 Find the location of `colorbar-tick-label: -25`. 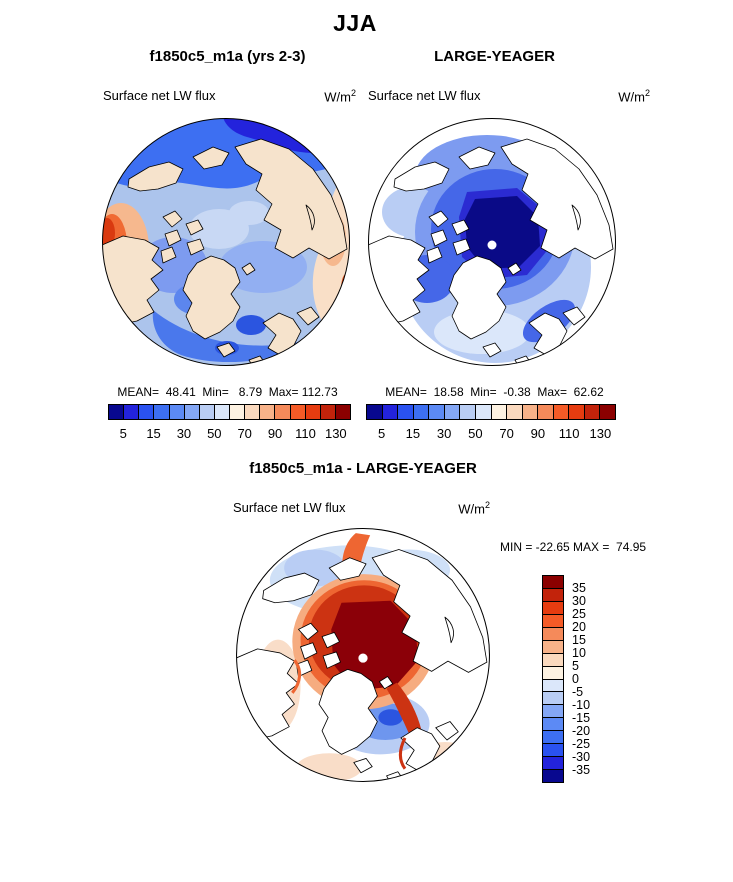

colorbar-tick-label: -25 is located at coordinates (581, 744).